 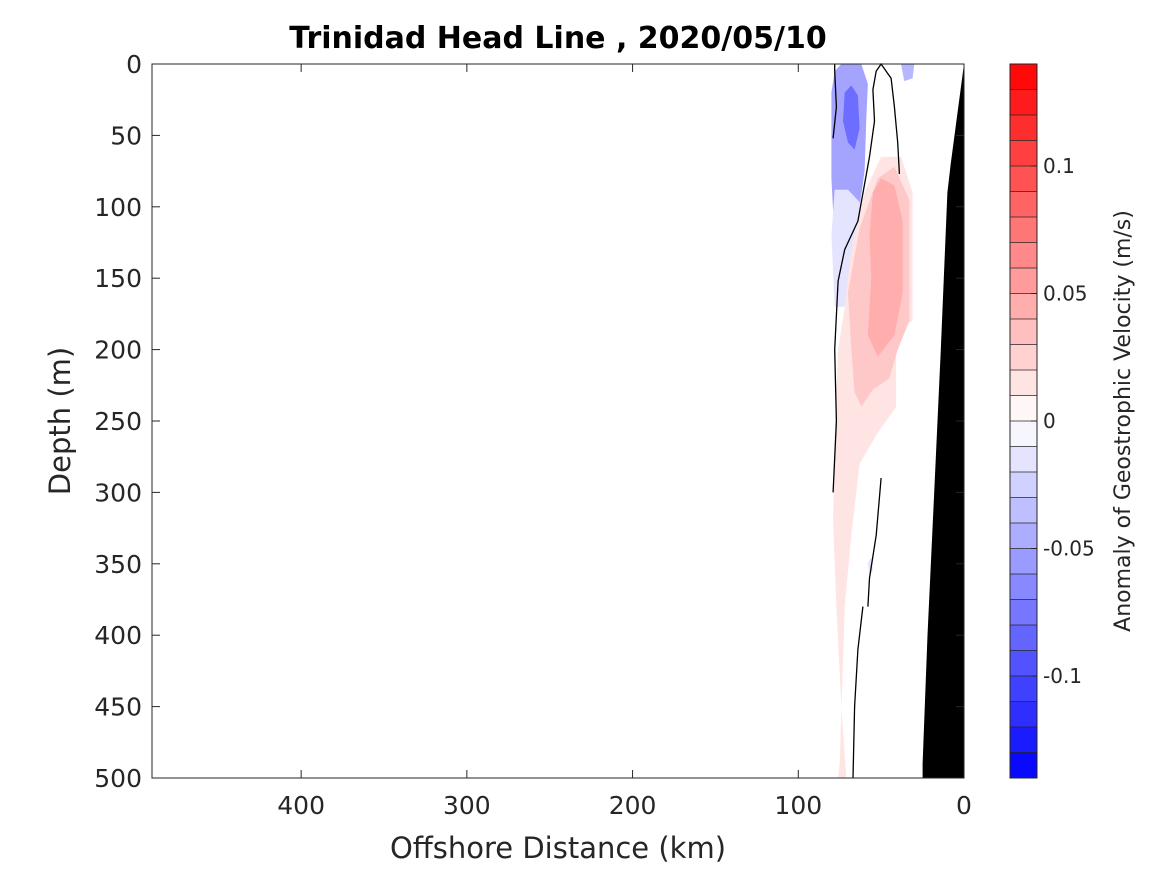 I want to click on colorbar-tick-label-1: 0.05, so click(x=1065, y=294).